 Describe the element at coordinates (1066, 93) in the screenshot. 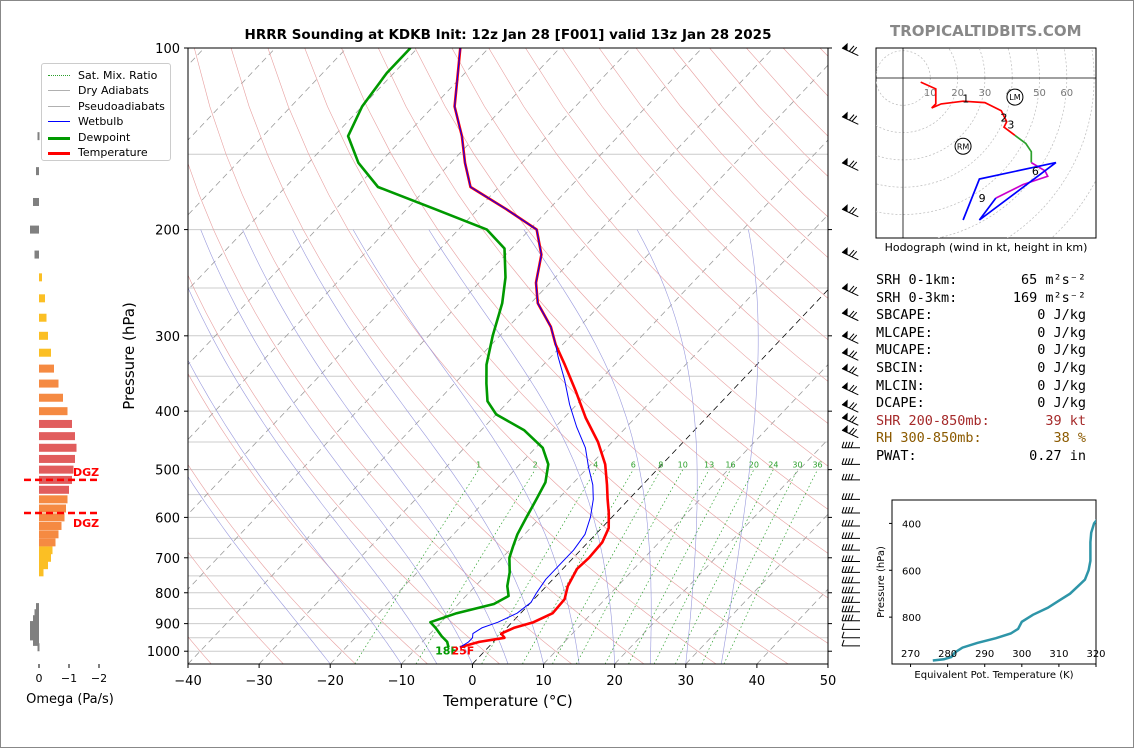

I see `hodograph-ring-label: 60` at that location.